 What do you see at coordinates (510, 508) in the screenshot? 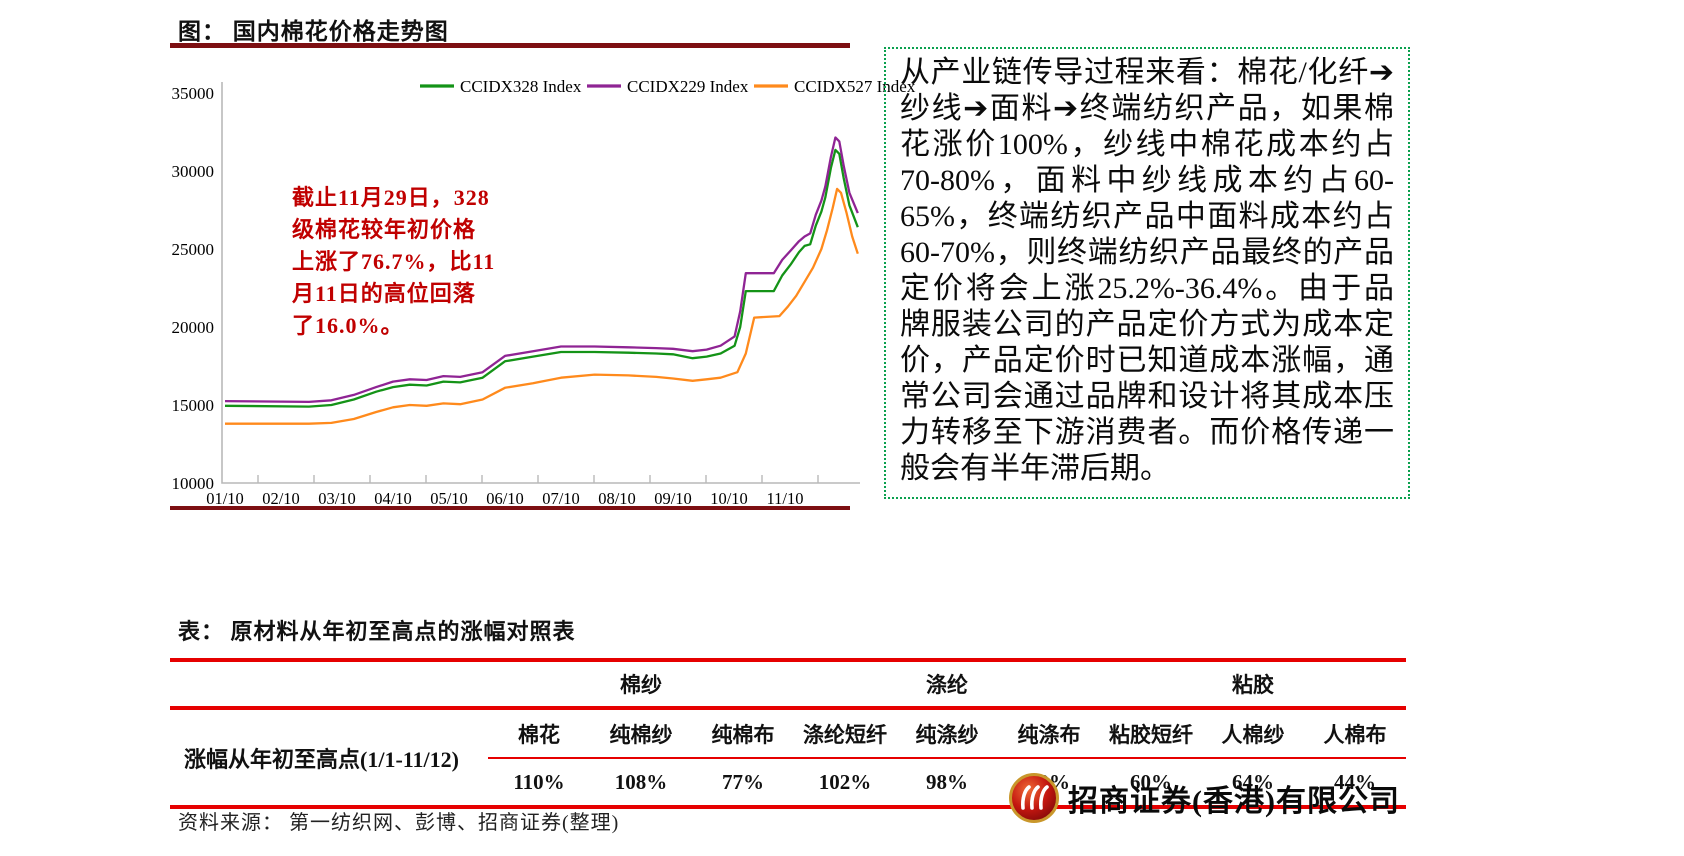
I see `chart-bottom-rule` at bounding box center [510, 508].